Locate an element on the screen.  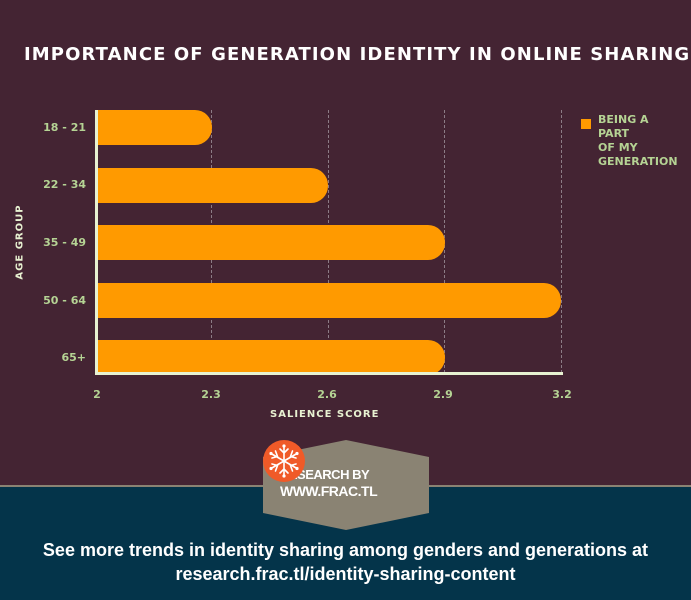
badge-line2: WWW.FRAC.TL is located at coordinates (329, 491).